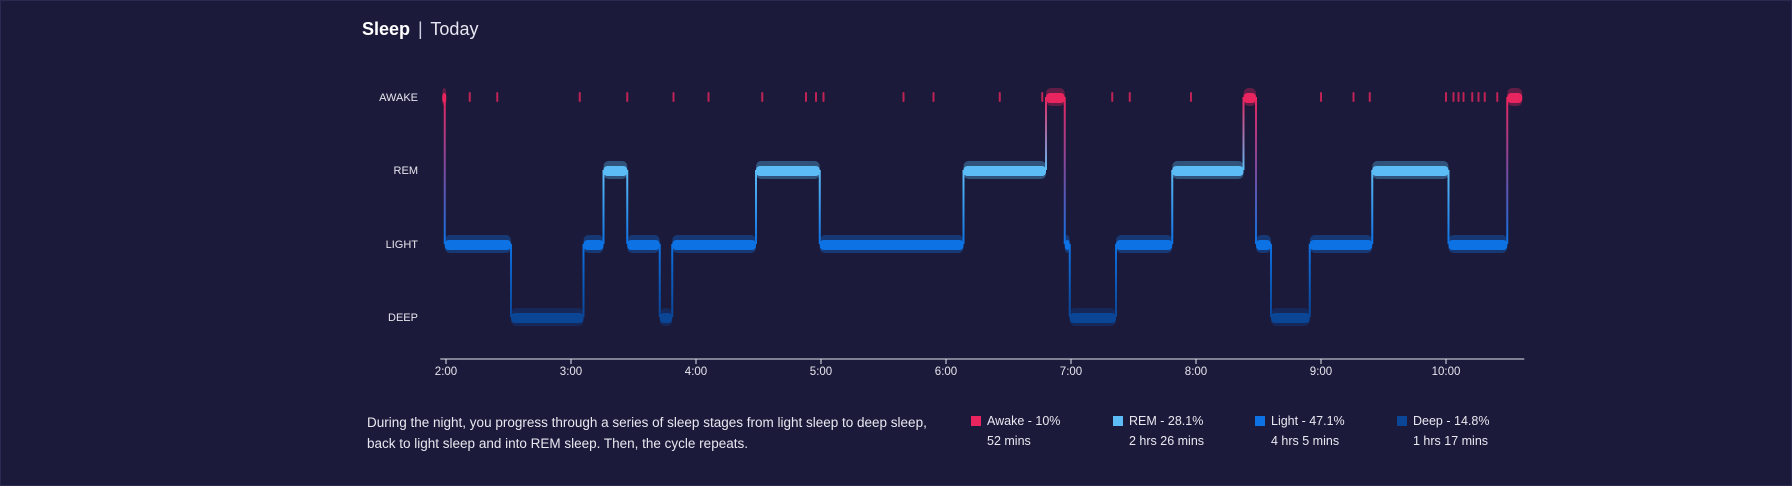 The height and width of the screenshot is (486, 1792). Describe the element at coordinates (1305, 441) in the screenshot. I see `legend-duration: 4 hrs 5 mins` at that location.